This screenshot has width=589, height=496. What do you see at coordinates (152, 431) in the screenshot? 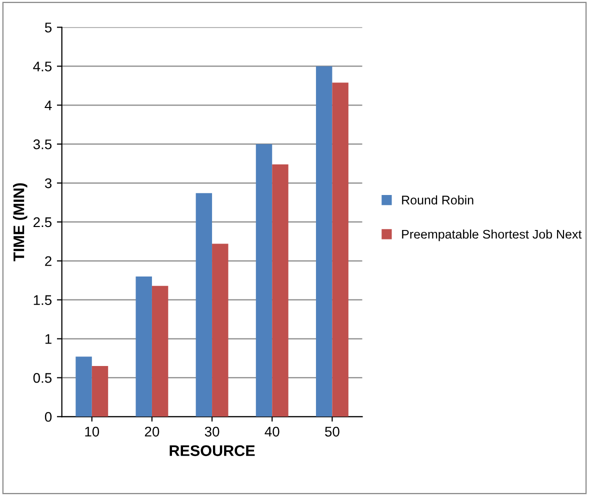
I see `x-tick-label: 20` at bounding box center [152, 431].